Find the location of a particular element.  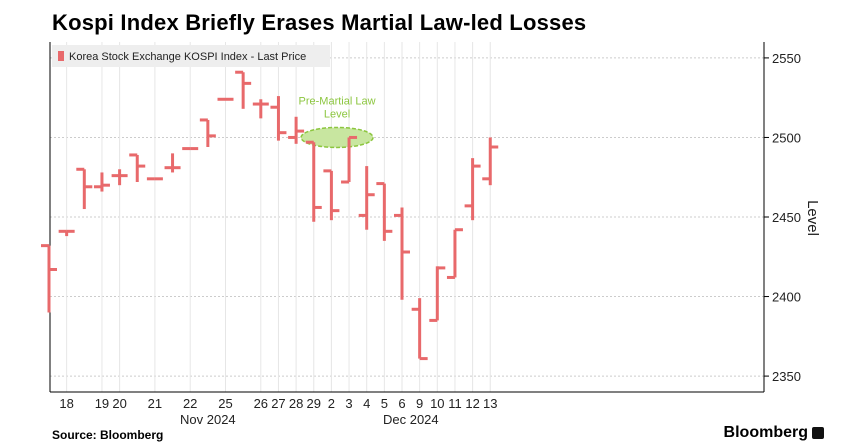

brand-logo: Bloomberg is located at coordinates (774, 433).